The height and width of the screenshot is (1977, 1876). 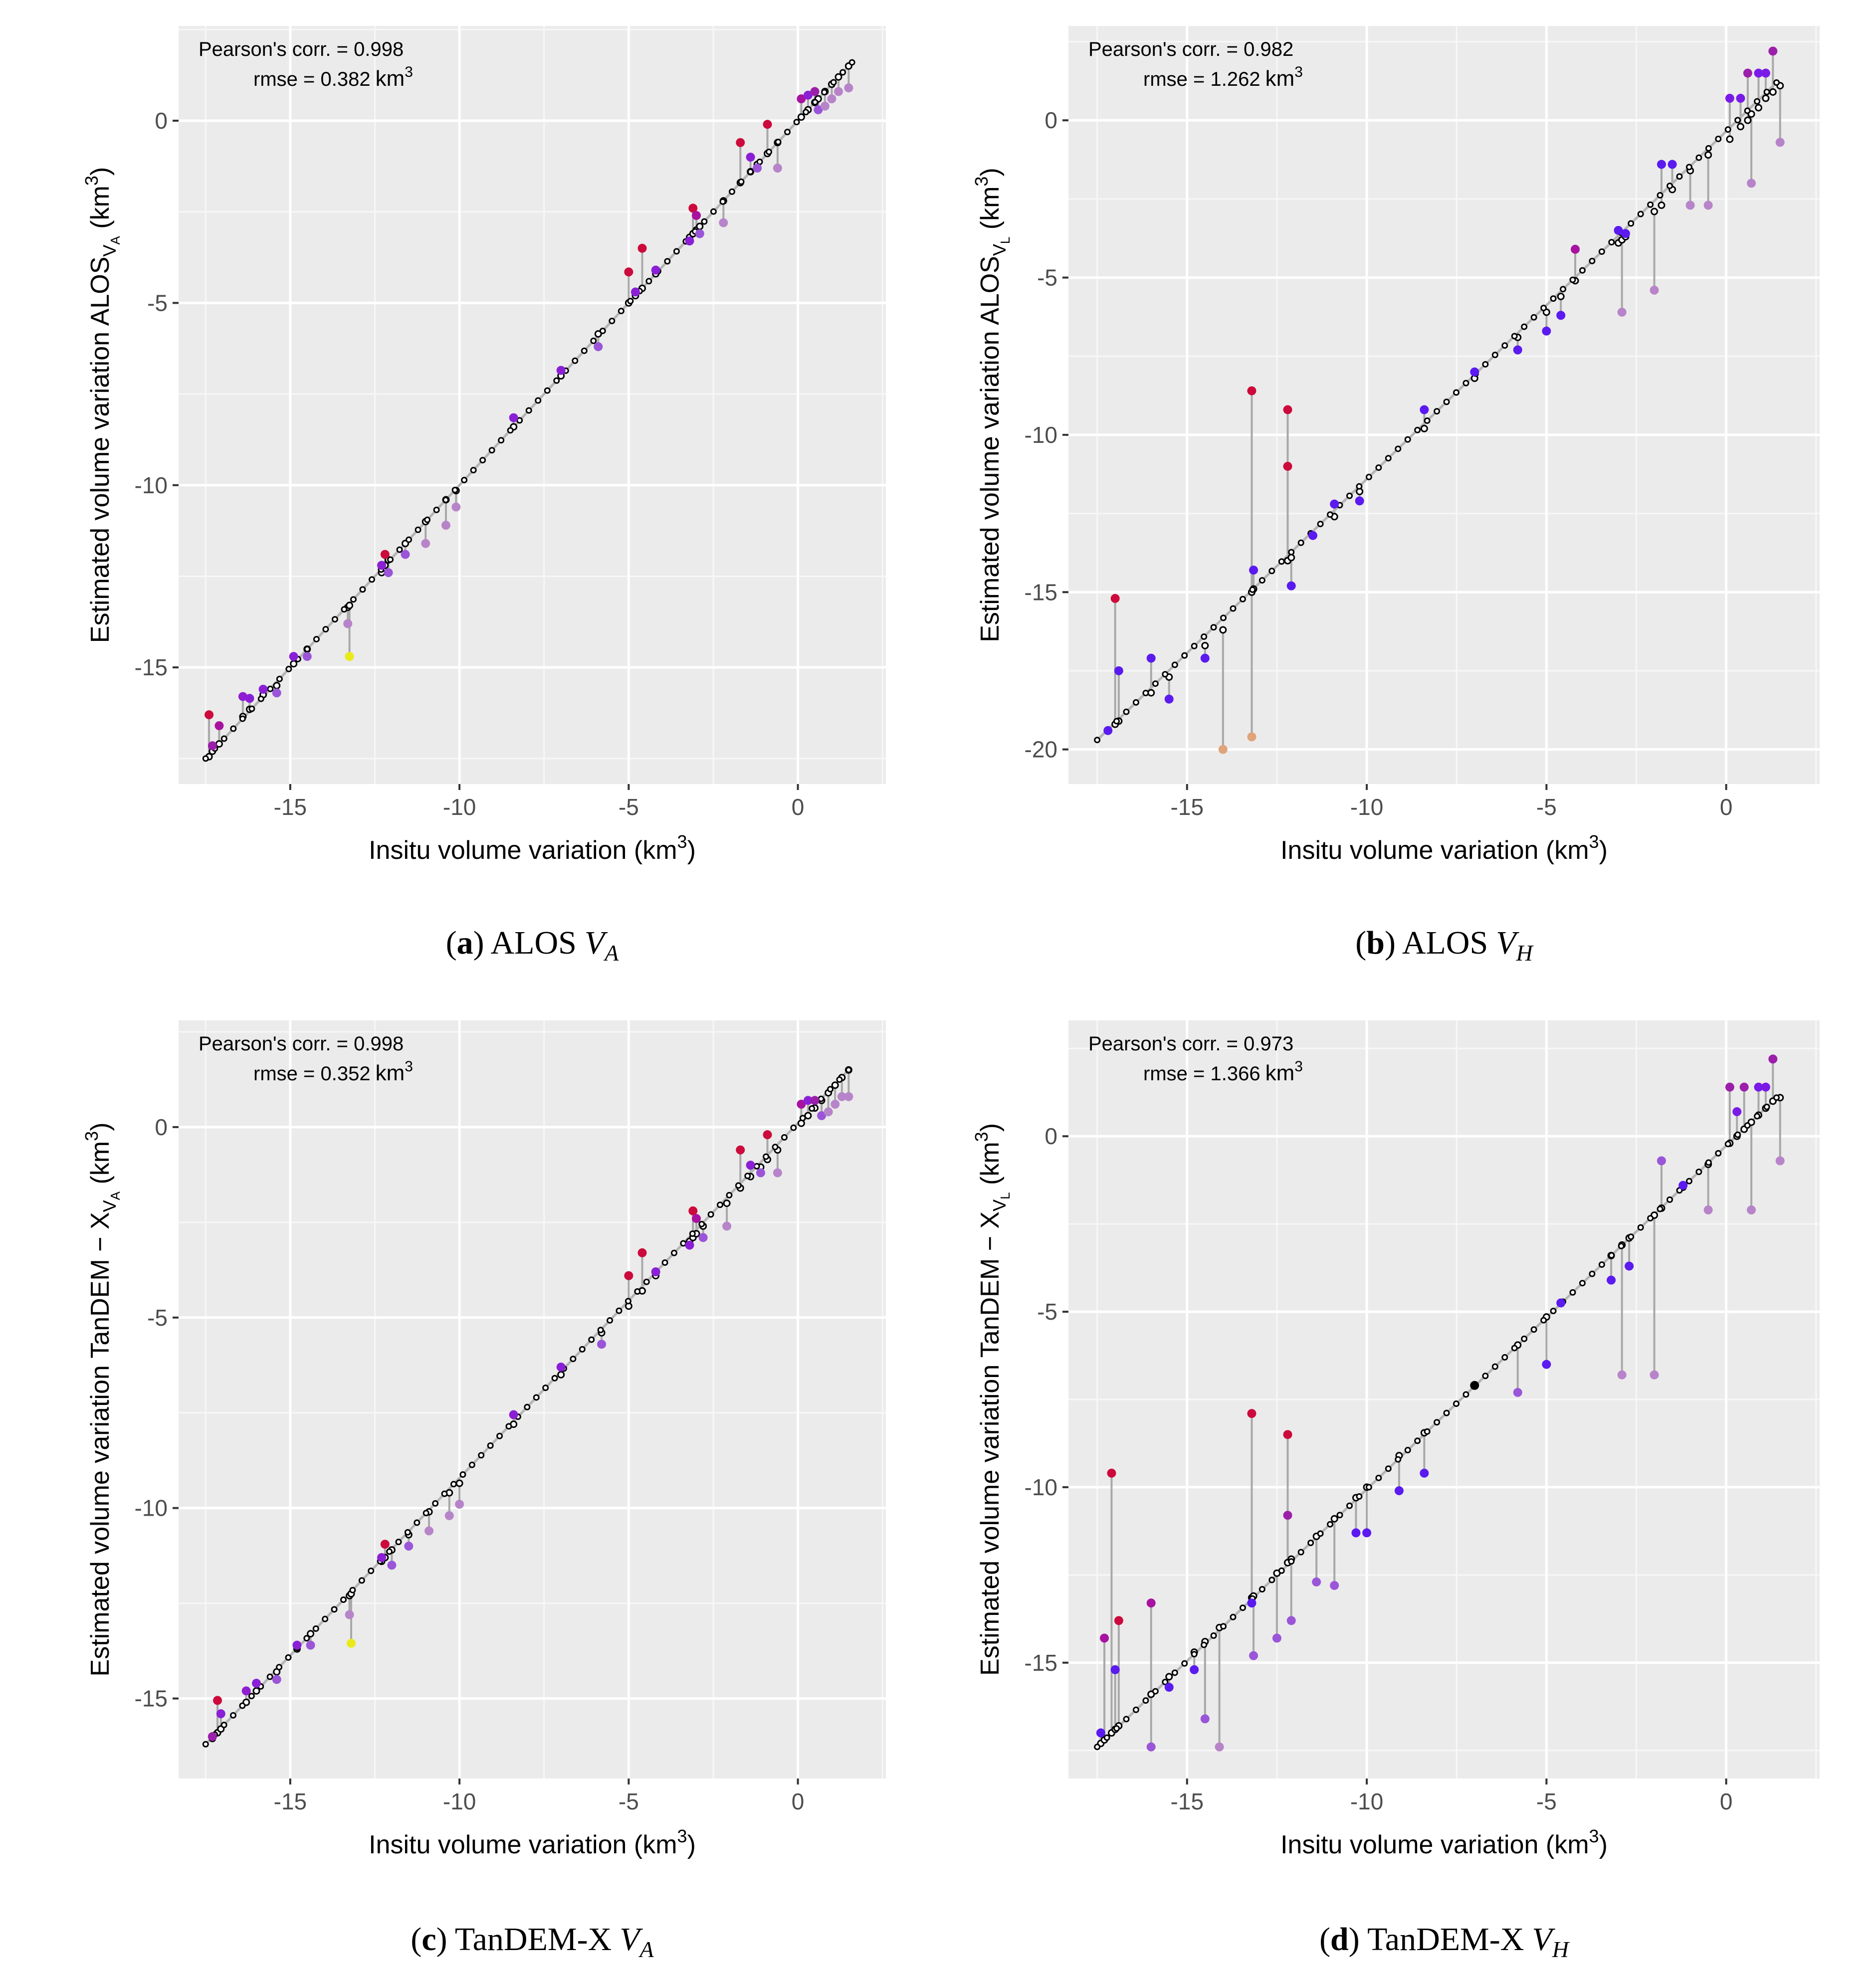 What do you see at coordinates (1190, 1044) in the screenshot?
I see `pearson-annotation: Pearson's corr. = 0.973` at bounding box center [1190, 1044].